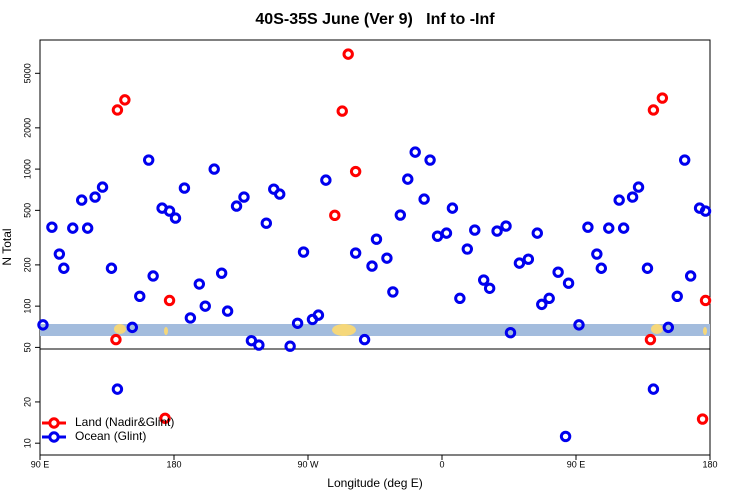 This screenshot has width=750, height=500. I want to click on x-tick-label: 180, so click(709, 464).